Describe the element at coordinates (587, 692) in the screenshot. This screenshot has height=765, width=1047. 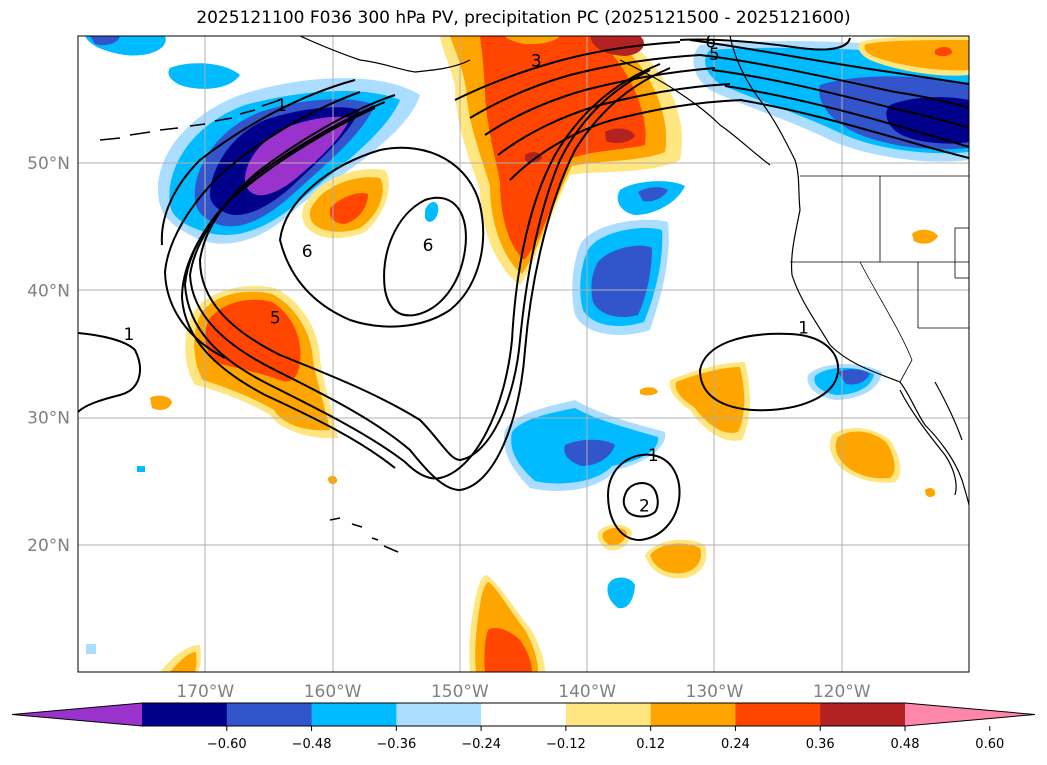
I see `lon-label: 140°W` at that location.